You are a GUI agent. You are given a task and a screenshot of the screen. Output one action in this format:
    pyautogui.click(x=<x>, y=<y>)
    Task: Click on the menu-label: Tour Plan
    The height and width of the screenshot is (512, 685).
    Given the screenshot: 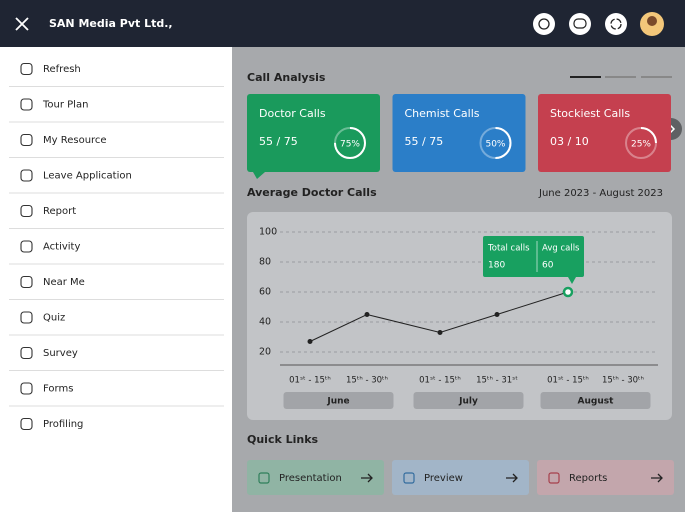 What is the action you would take?
    pyautogui.click(x=65, y=105)
    